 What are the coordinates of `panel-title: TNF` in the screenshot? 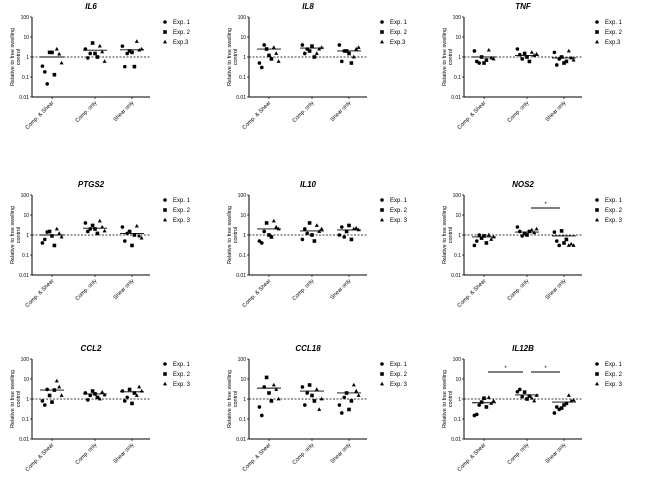 It's located at (523, 6).